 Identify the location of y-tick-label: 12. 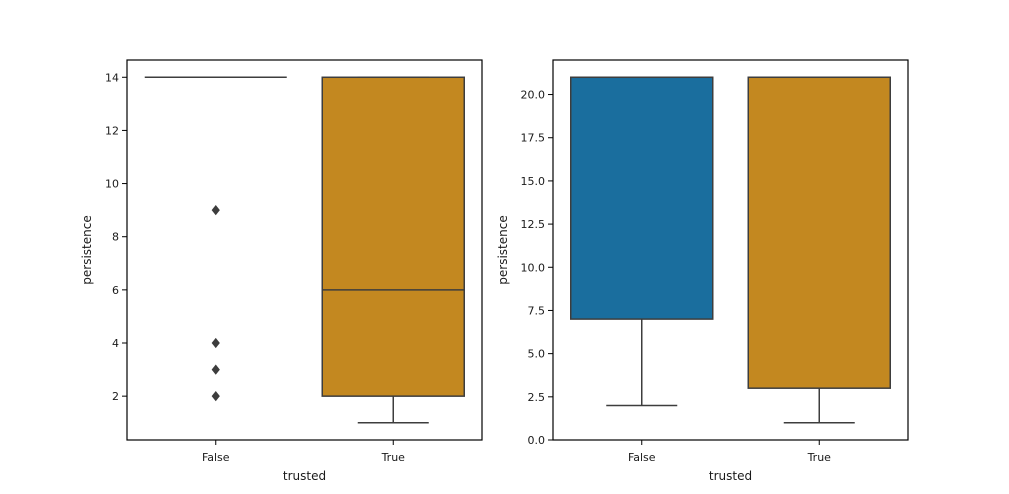
(112, 130).